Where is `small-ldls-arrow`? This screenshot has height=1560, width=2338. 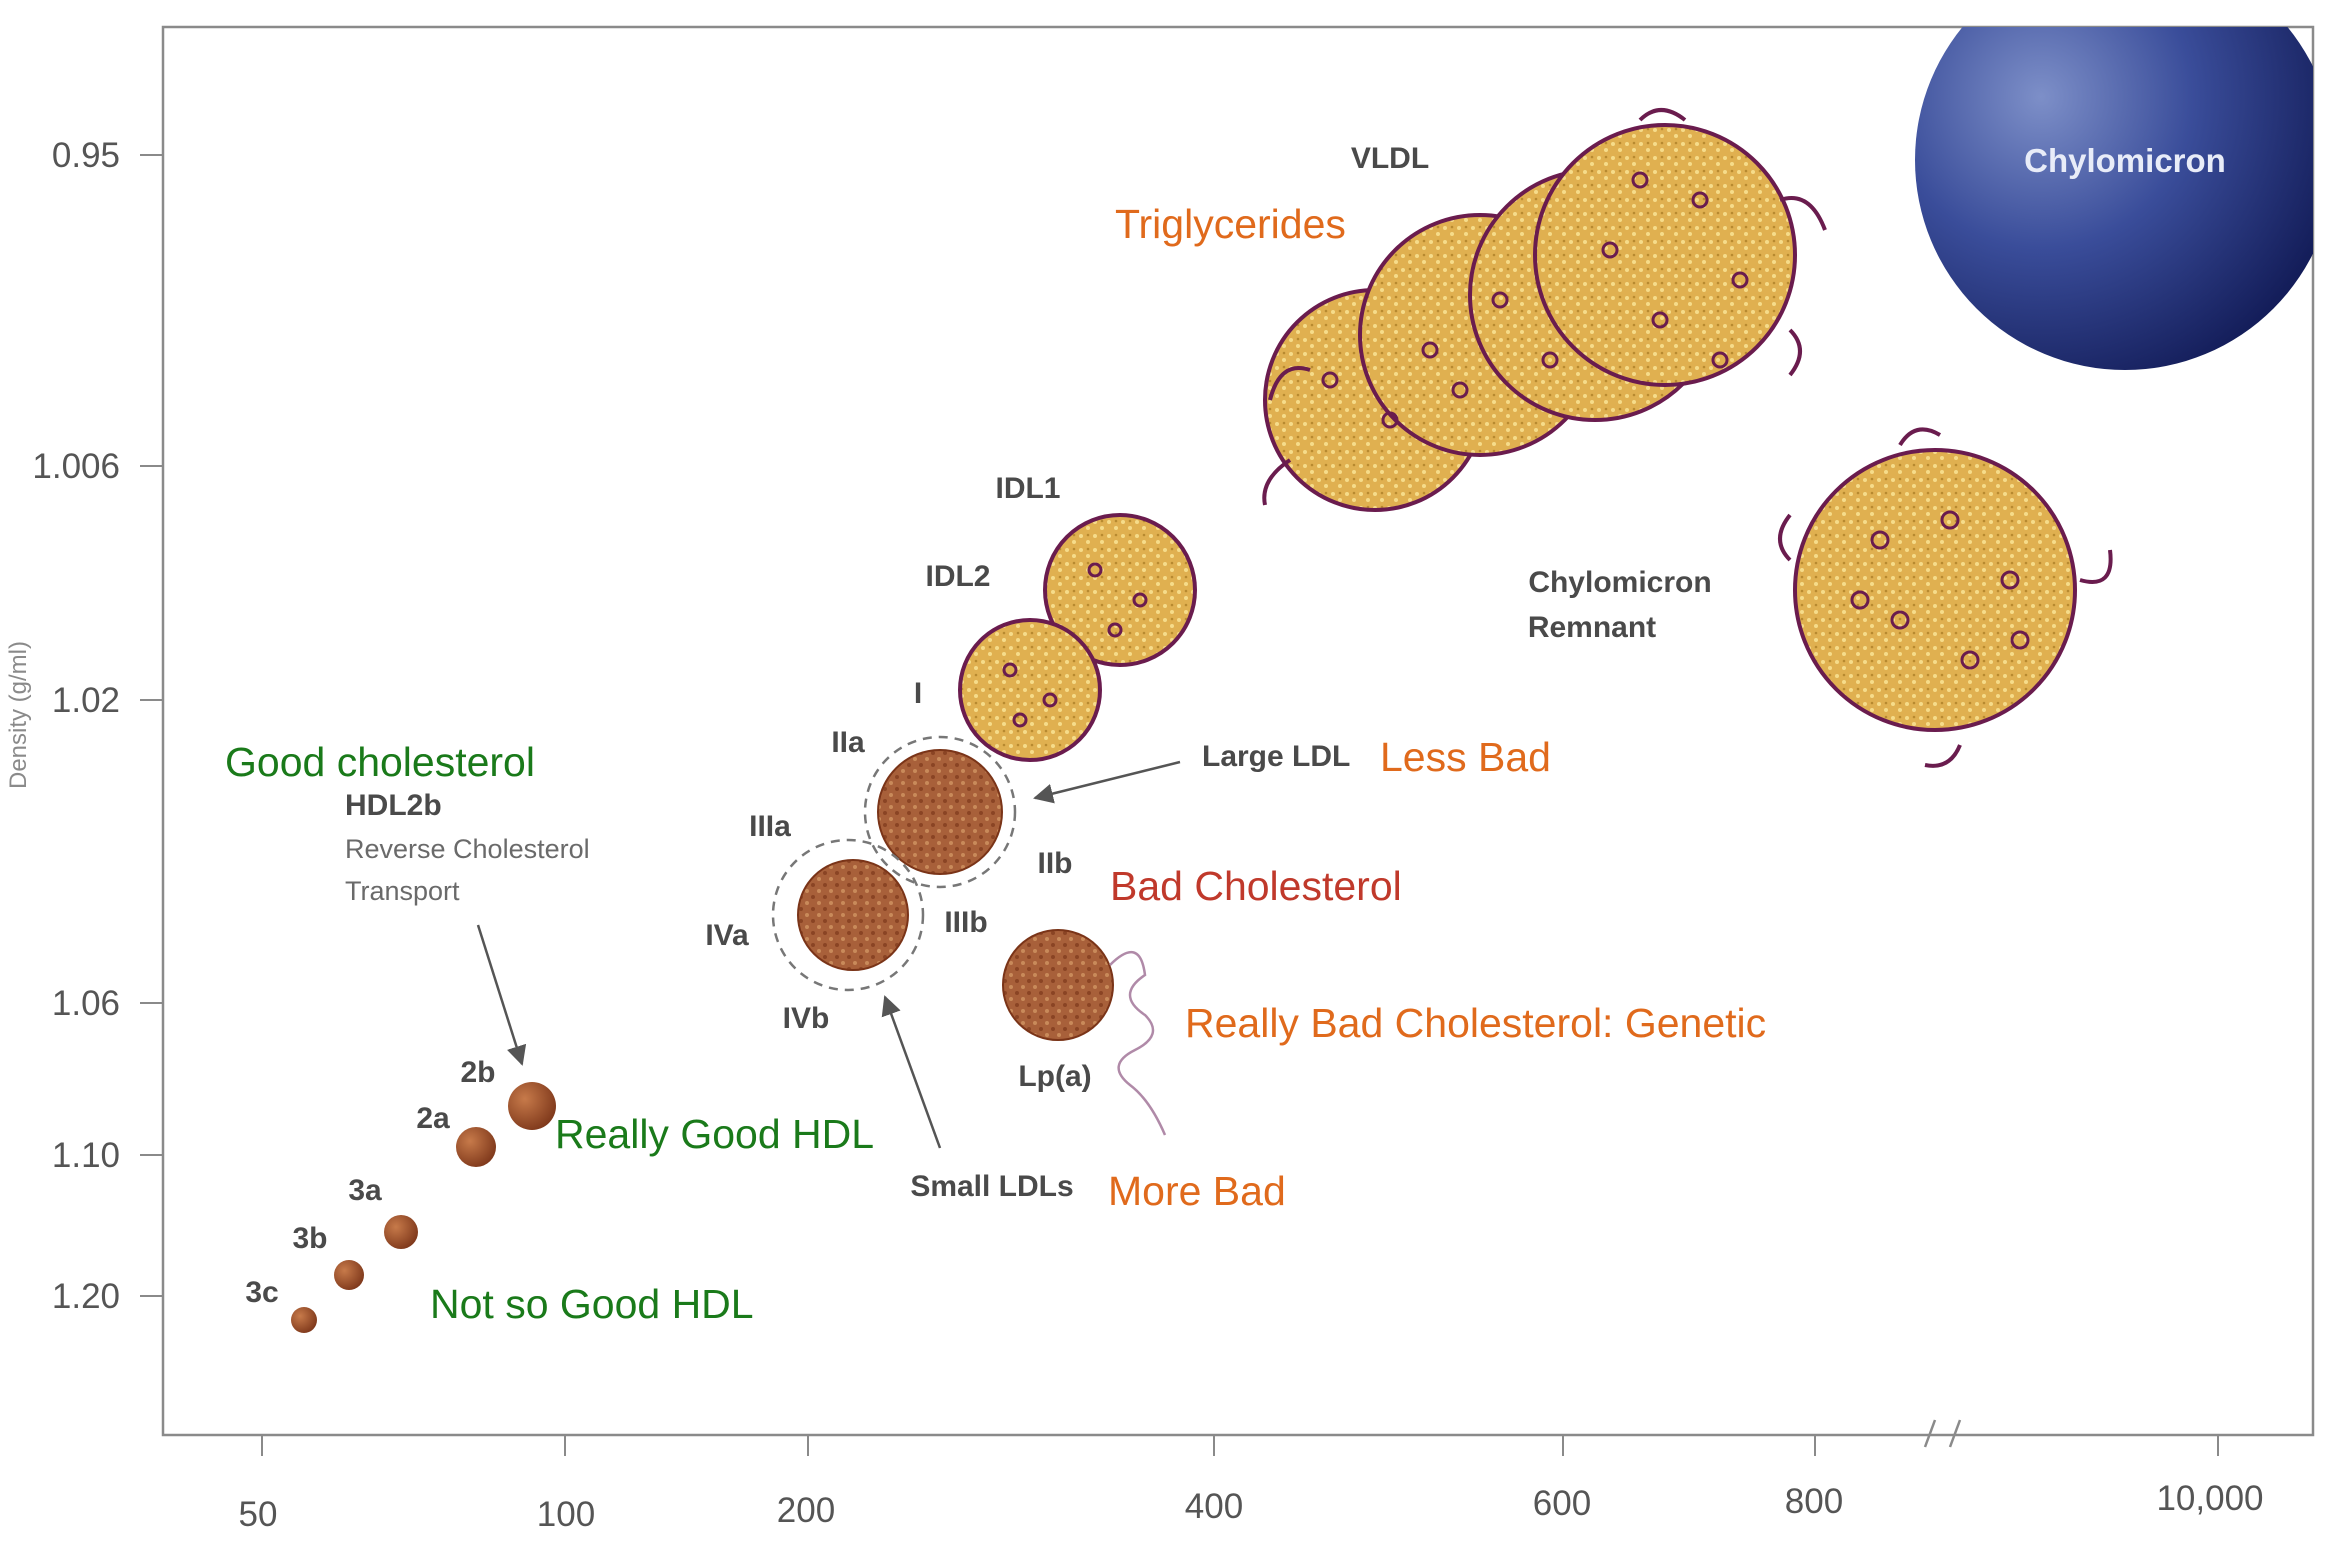
small-ldls-arrow is located at coordinates (911, 1072).